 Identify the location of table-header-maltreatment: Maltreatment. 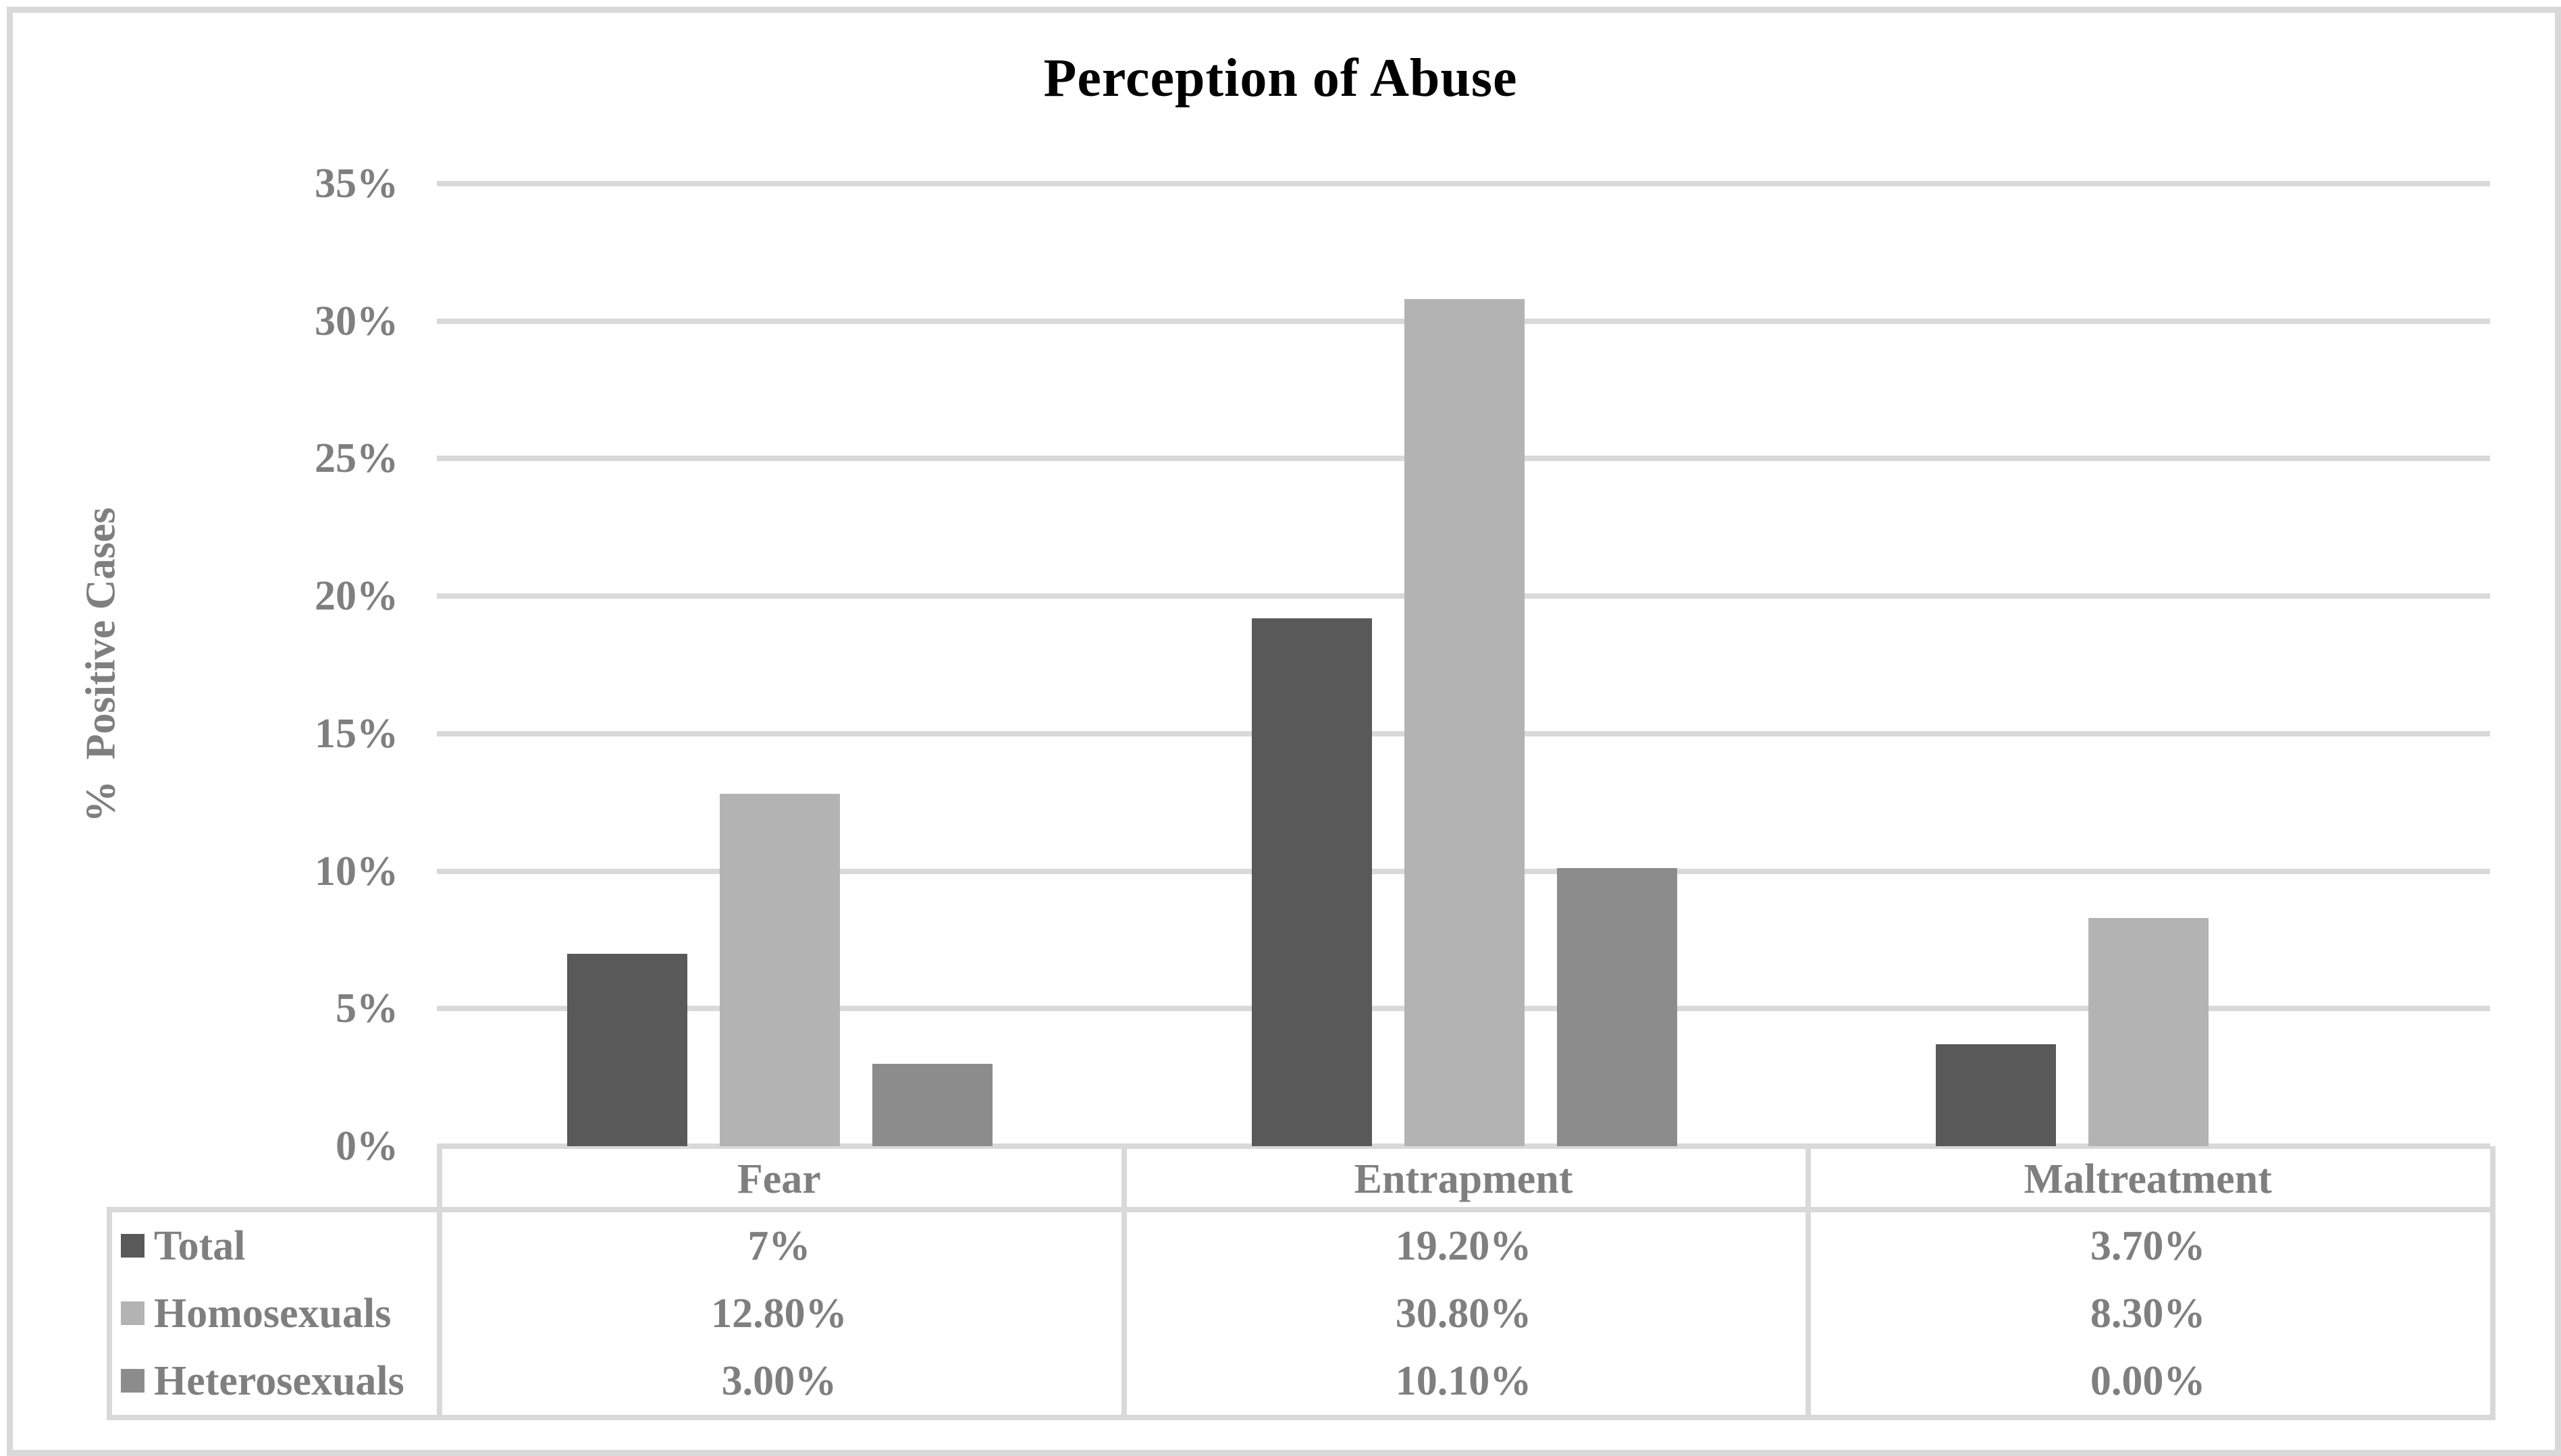
(2148, 1179).